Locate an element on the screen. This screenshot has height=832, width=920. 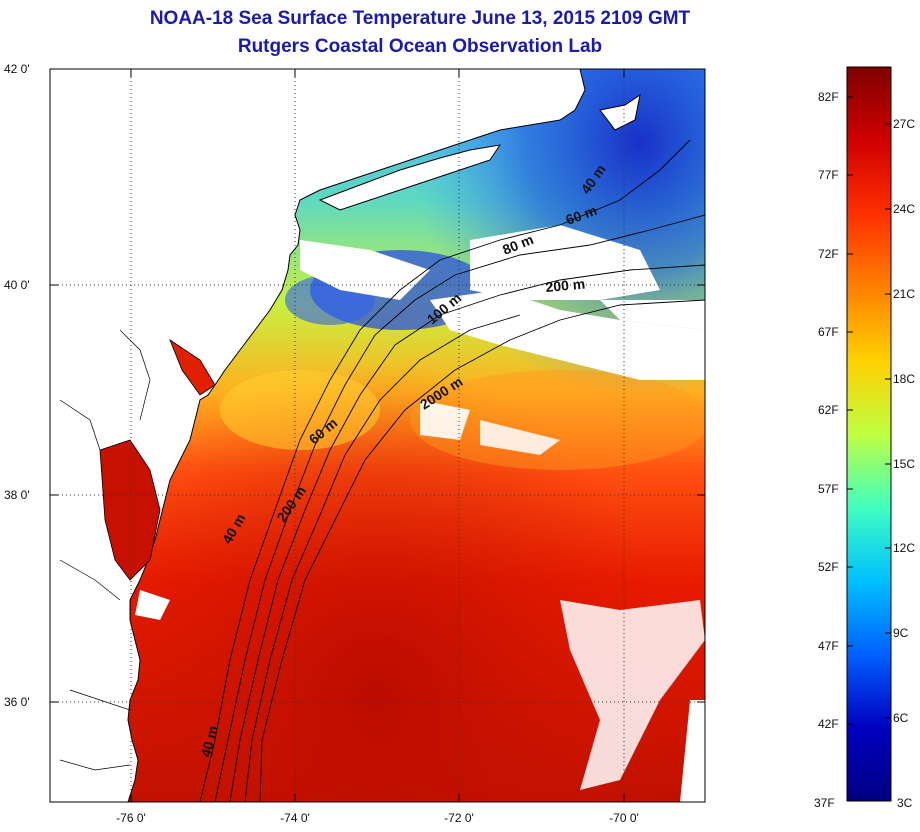
long-island is located at coordinates (410, 177).